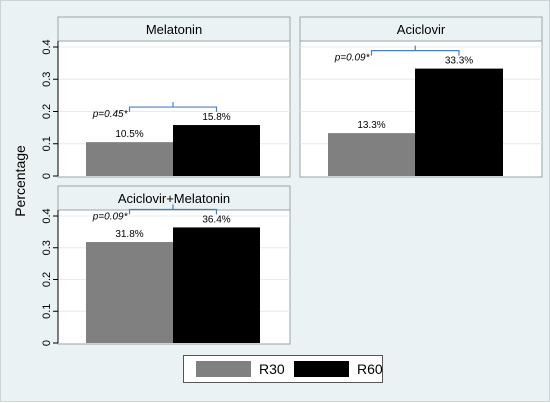 The height and width of the screenshot is (403, 550). What do you see at coordinates (459, 61) in the screenshot?
I see `data-label: 33.3%` at bounding box center [459, 61].